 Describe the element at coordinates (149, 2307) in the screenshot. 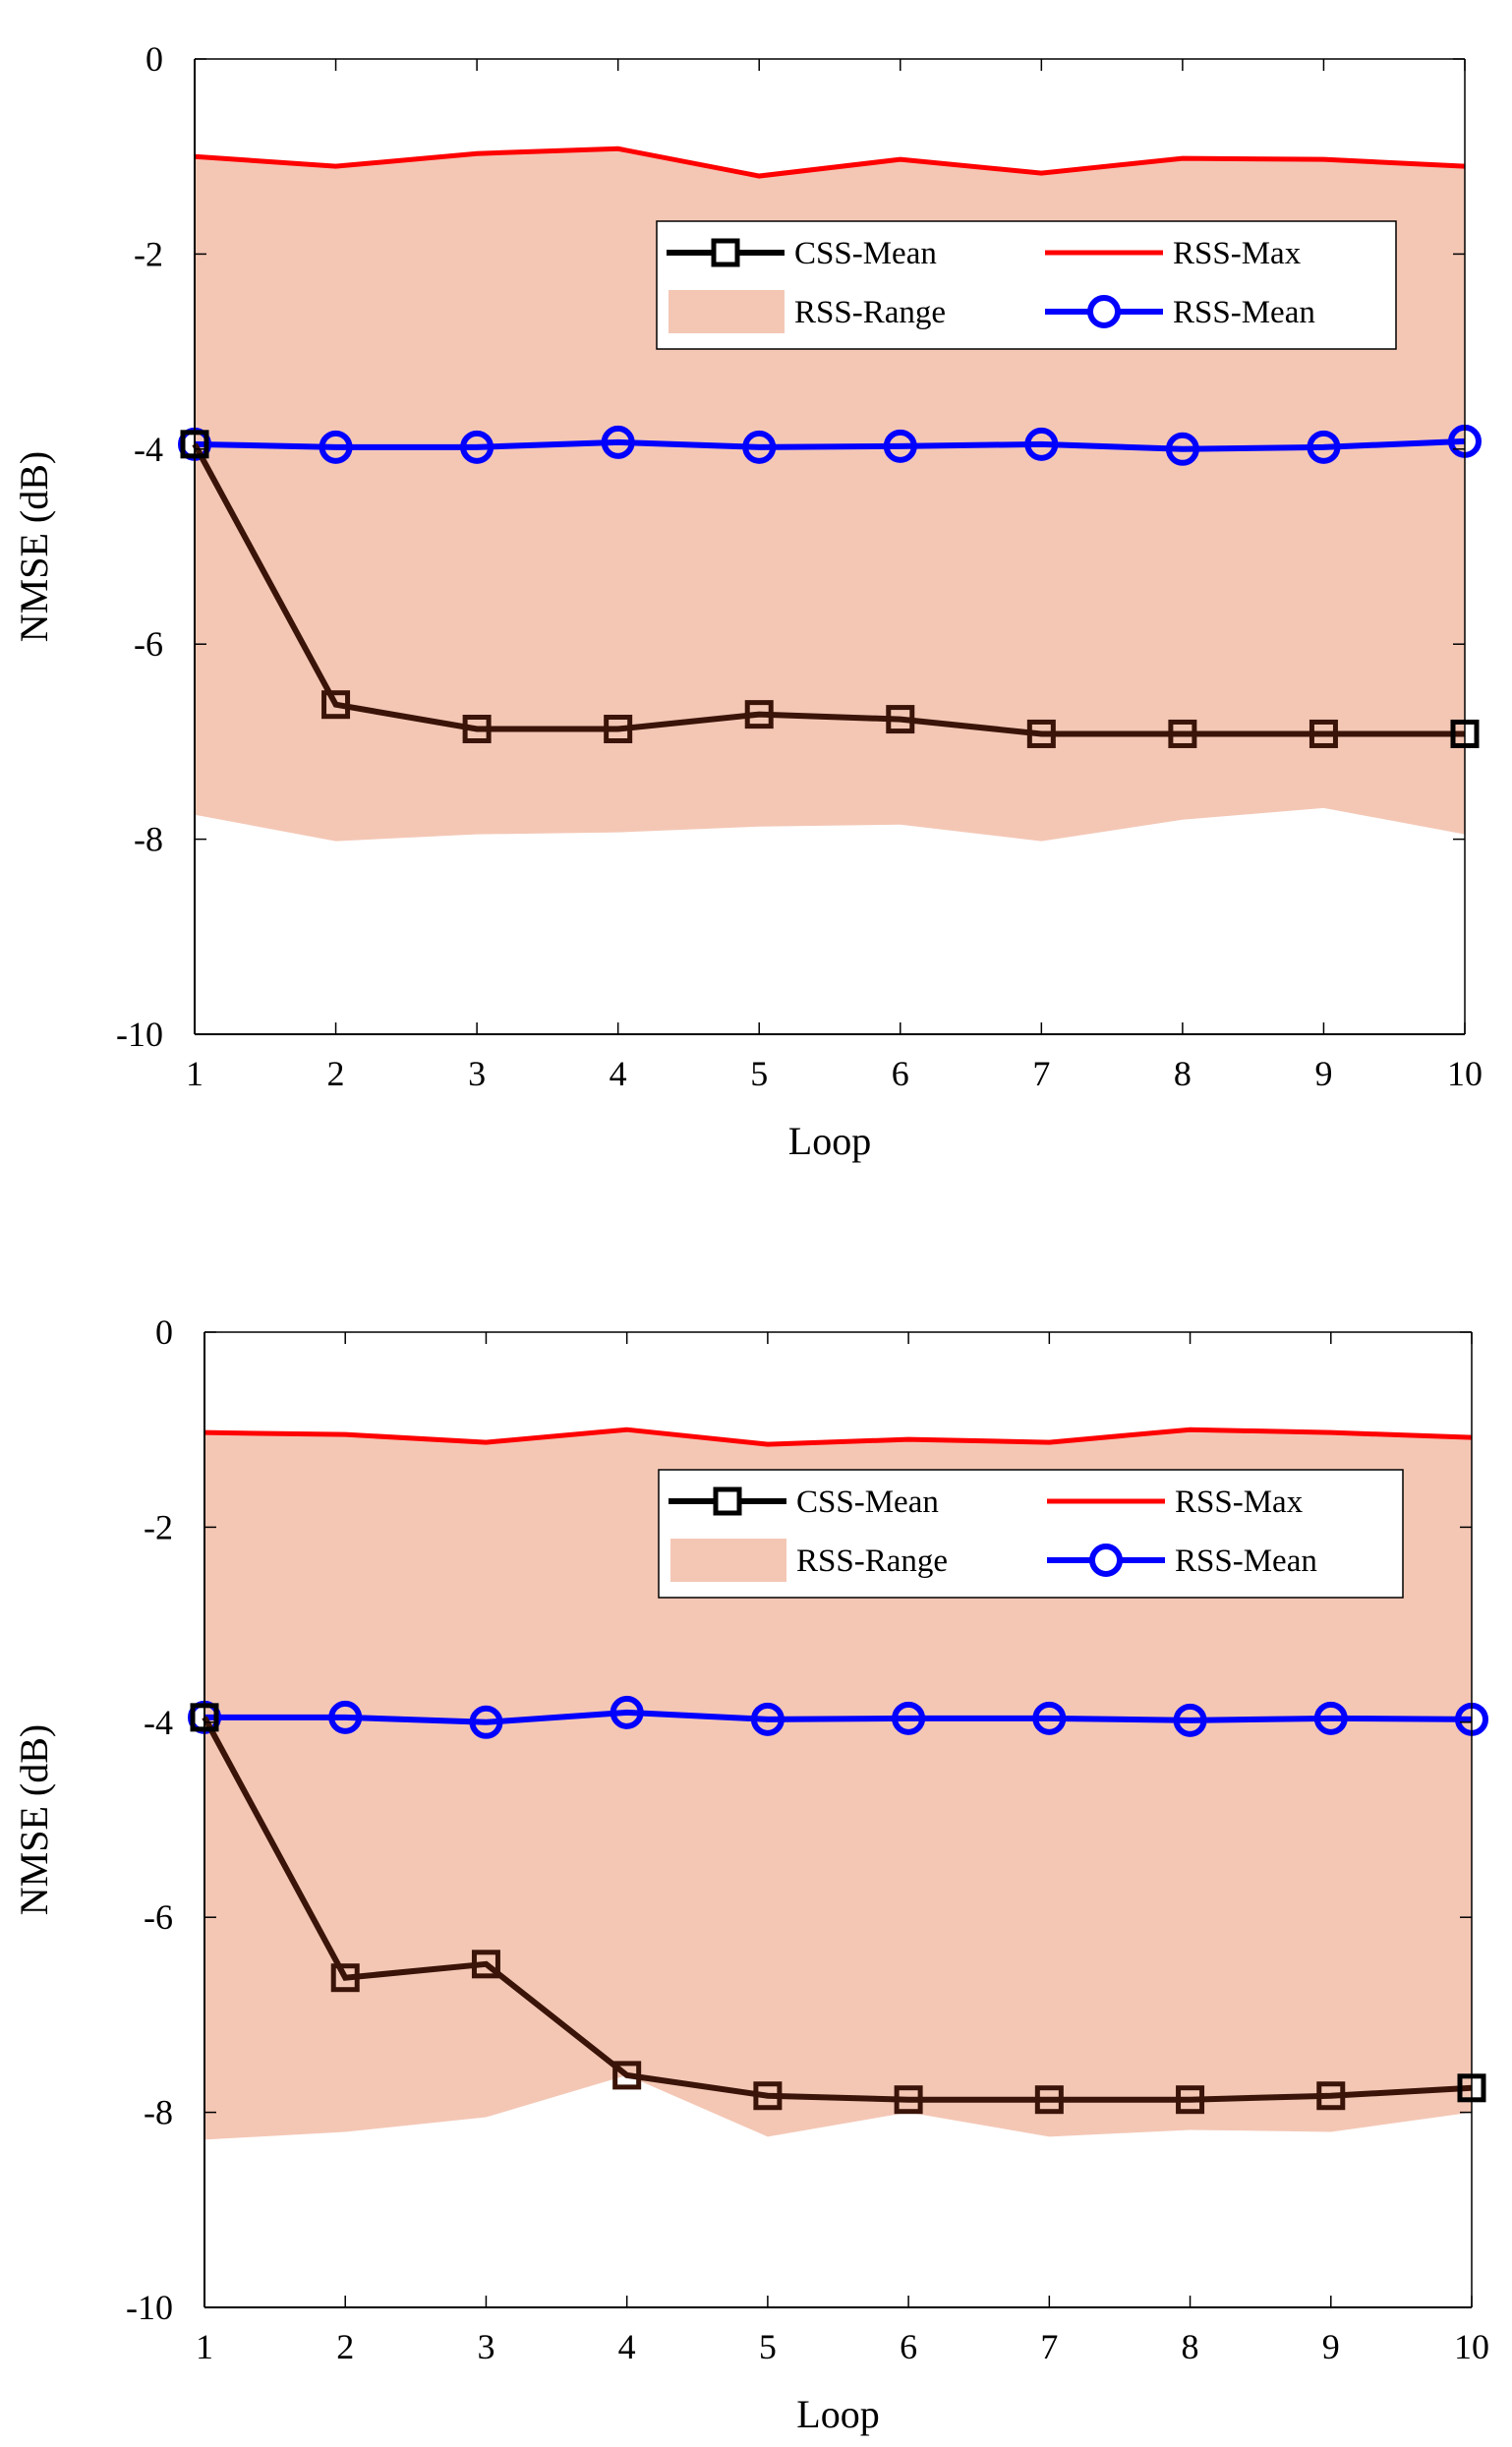

I see `chart-2-y-tick-label: -10` at that location.